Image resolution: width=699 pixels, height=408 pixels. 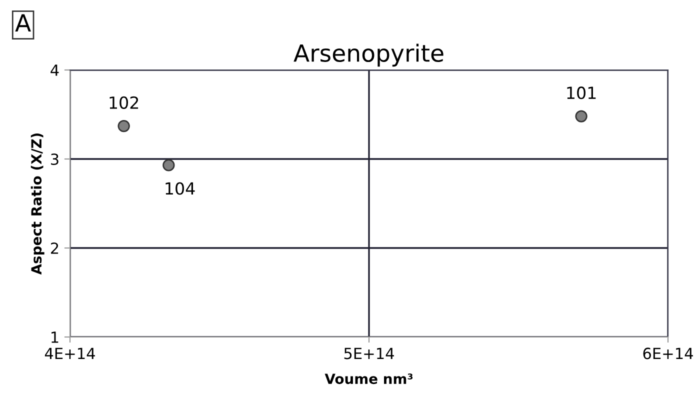 I want to click on x-tick-label: 6E+14, so click(x=668, y=354).